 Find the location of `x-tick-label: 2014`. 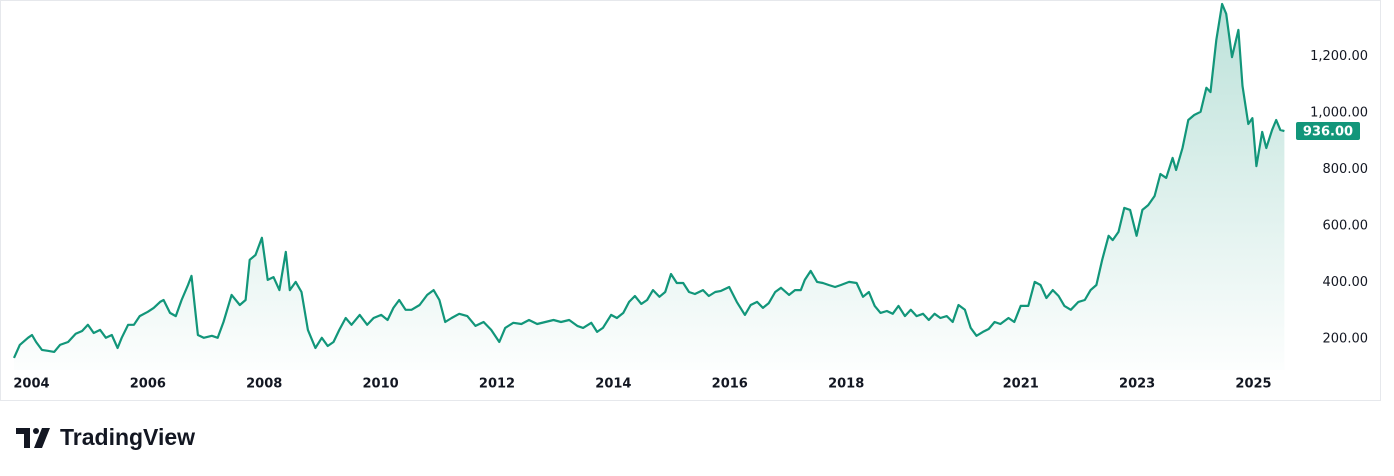

x-tick-label: 2014 is located at coordinates (613, 384).